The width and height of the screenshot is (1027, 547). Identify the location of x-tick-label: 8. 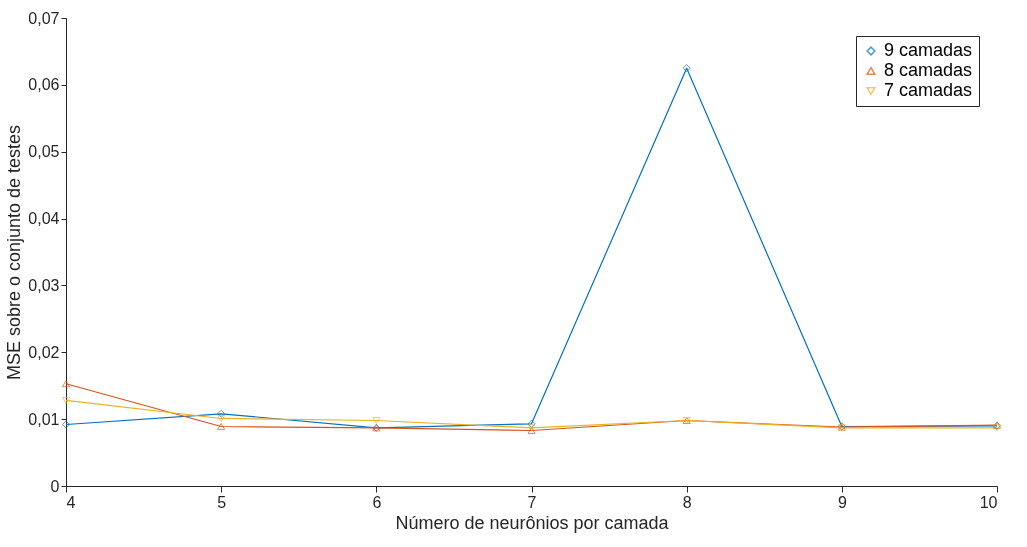
(687, 502).